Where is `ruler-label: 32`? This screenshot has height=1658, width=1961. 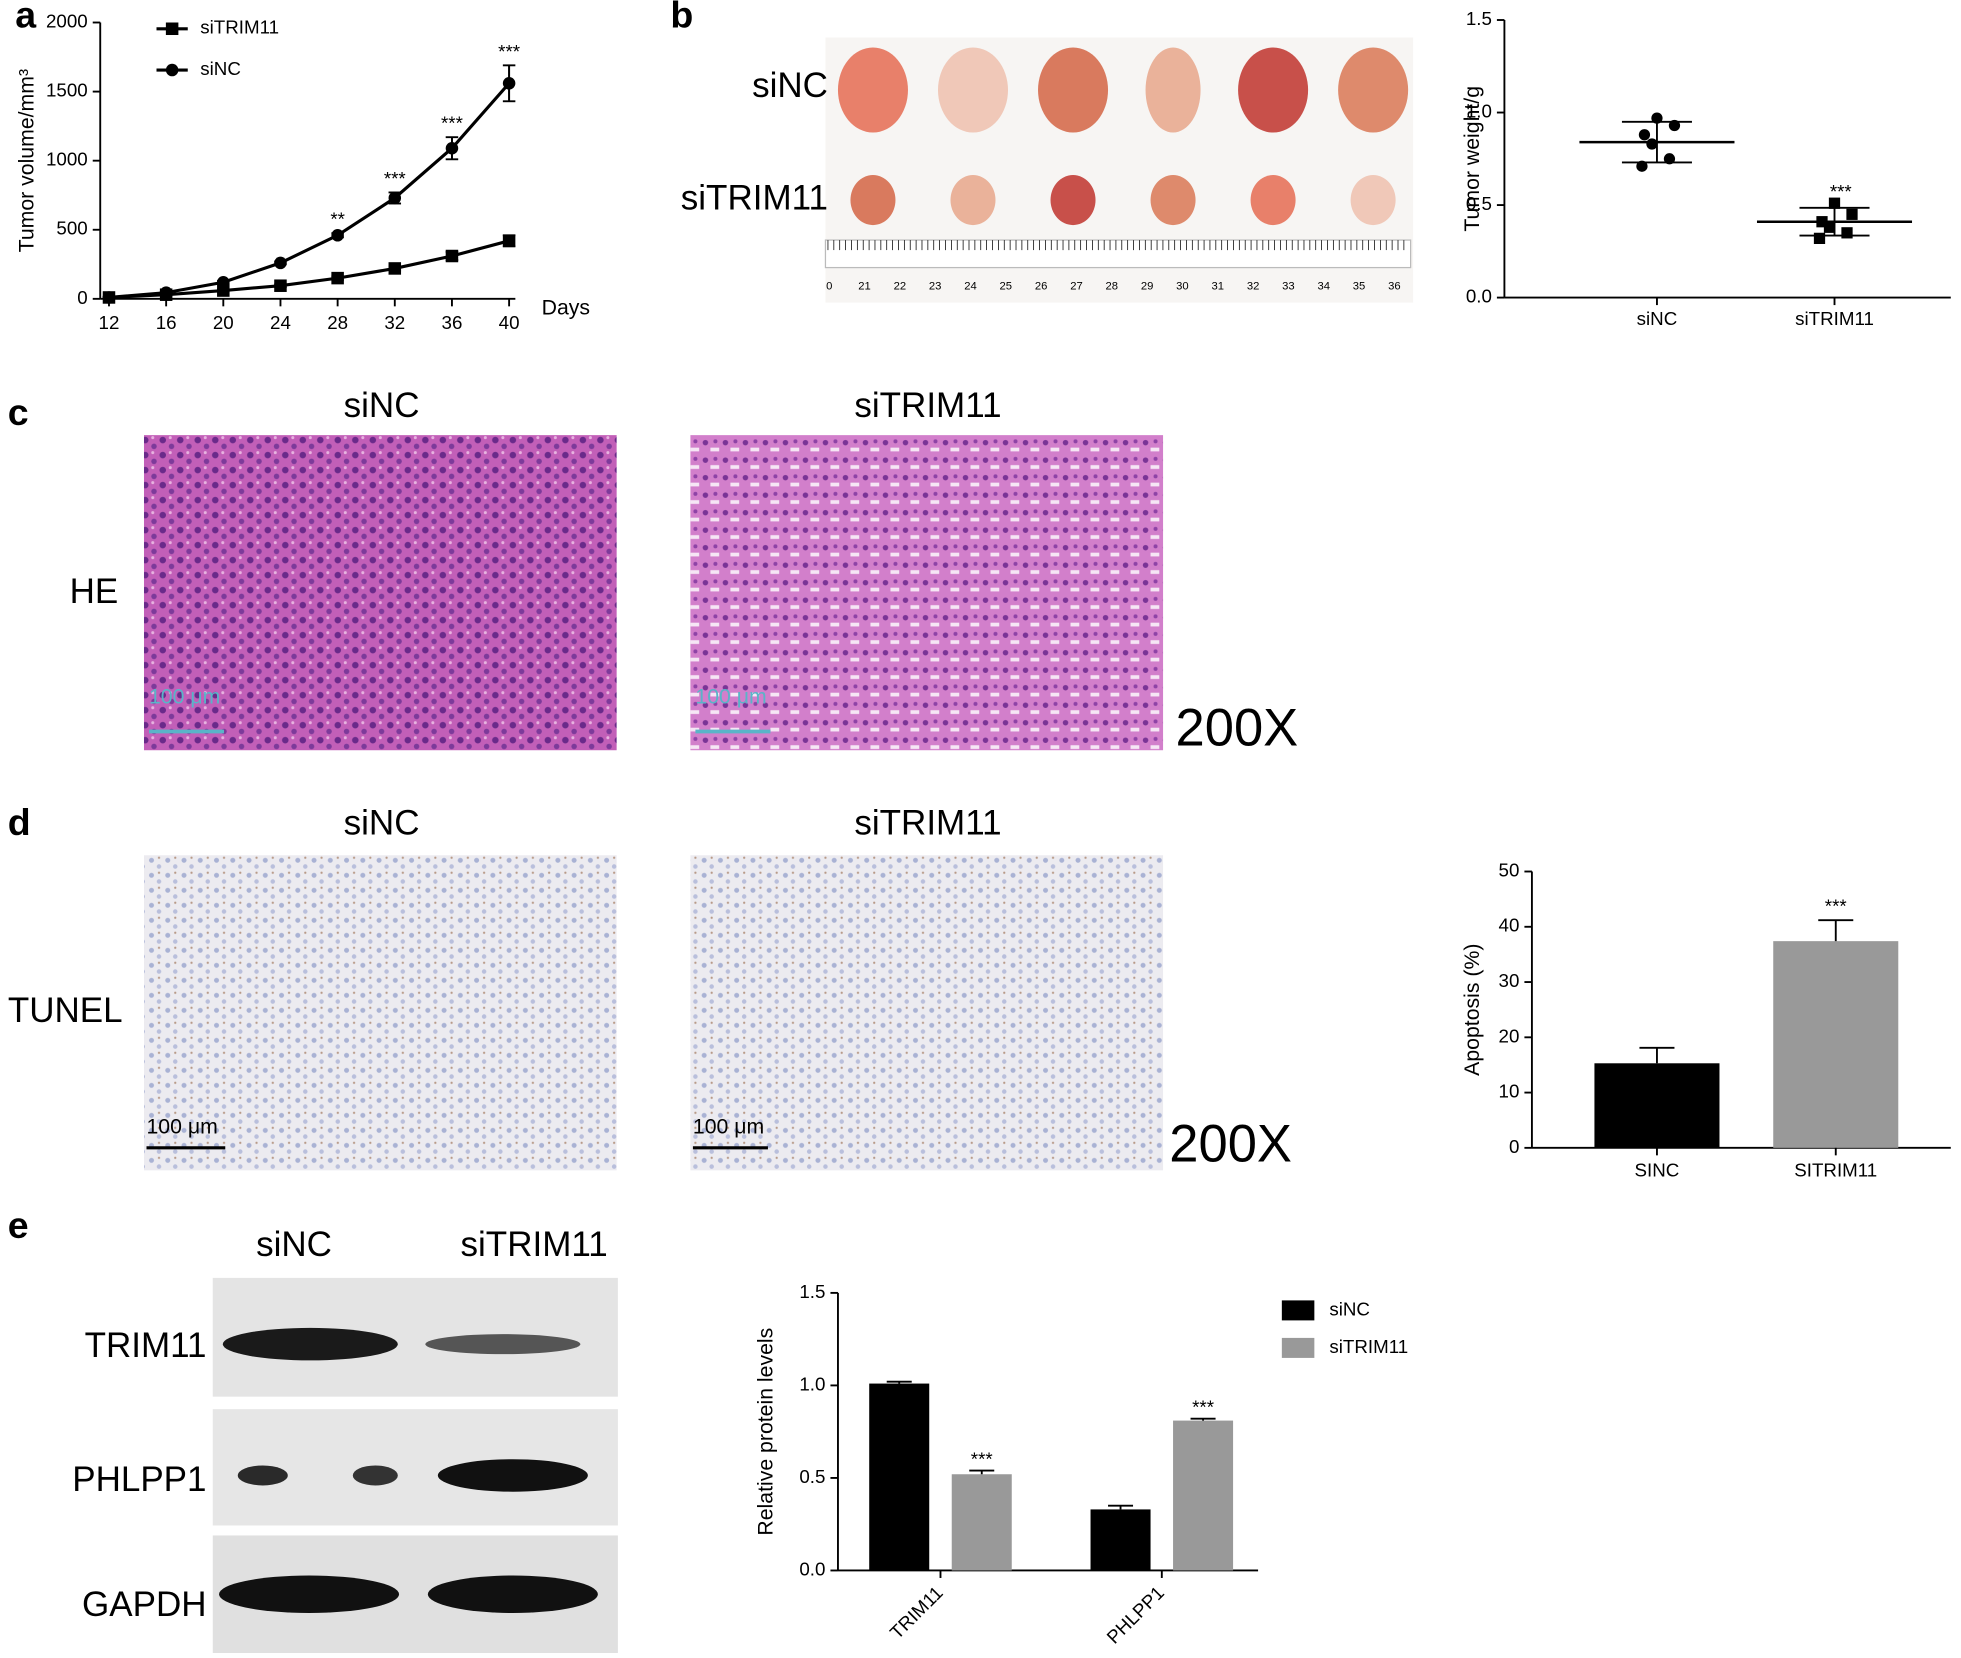
ruler-label: 32 is located at coordinates (1253, 286).